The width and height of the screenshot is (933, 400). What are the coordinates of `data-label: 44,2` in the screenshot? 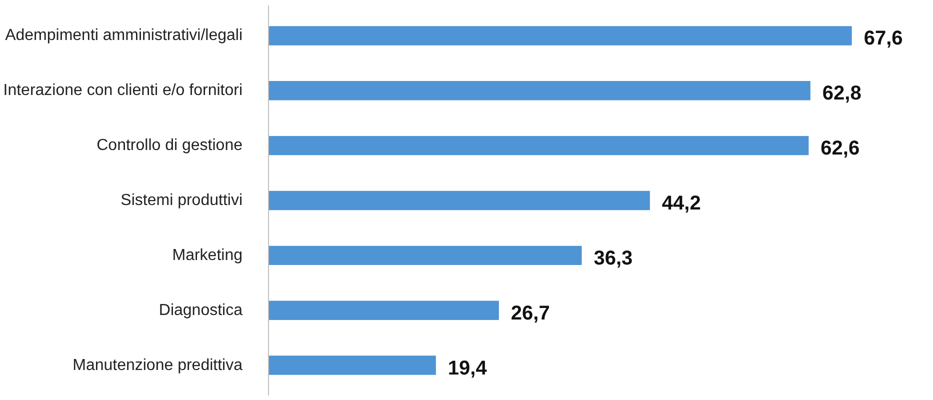 It's located at (681, 203).